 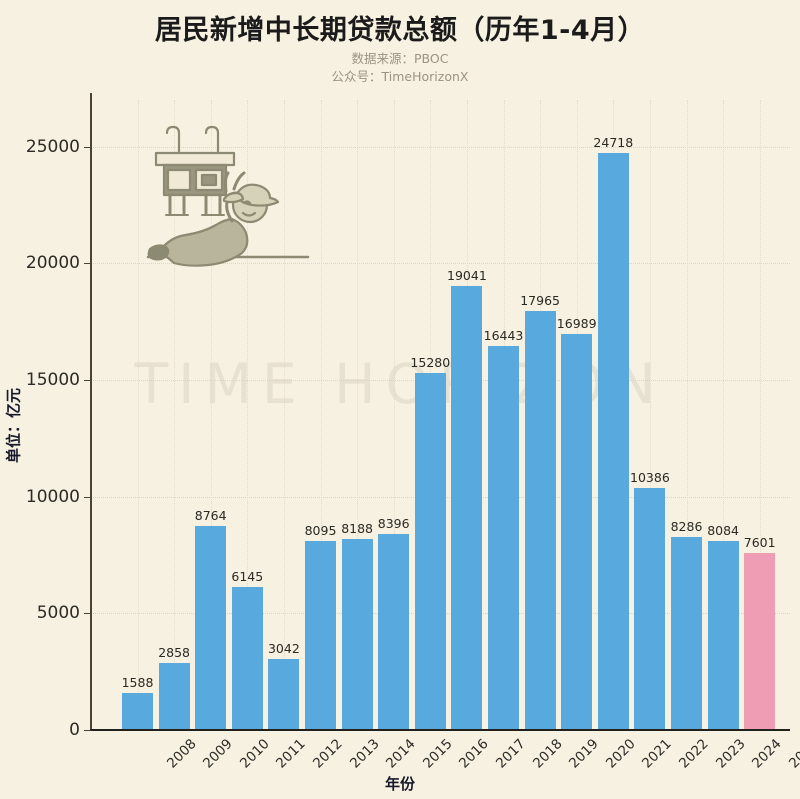 I want to click on bar-value-label: 15280, so click(x=430, y=363).